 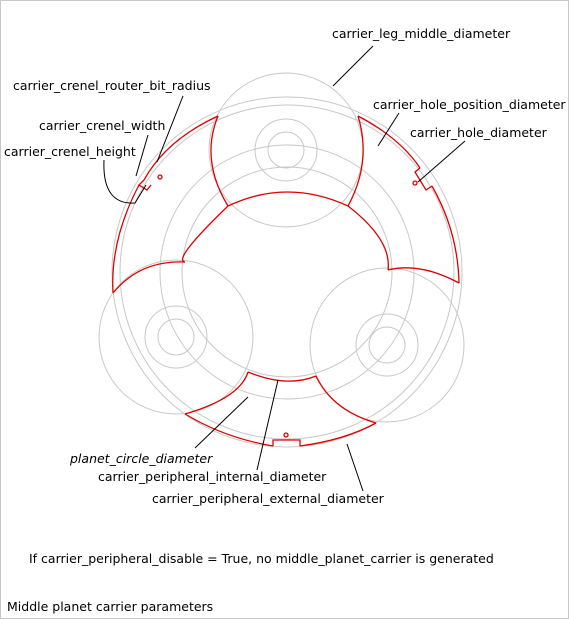 What do you see at coordinates (268, 498) in the screenshot?
I see `label-peripheral-external-diameter: carrier_peripheral_external_diameter` at bounding box center [268, 498].